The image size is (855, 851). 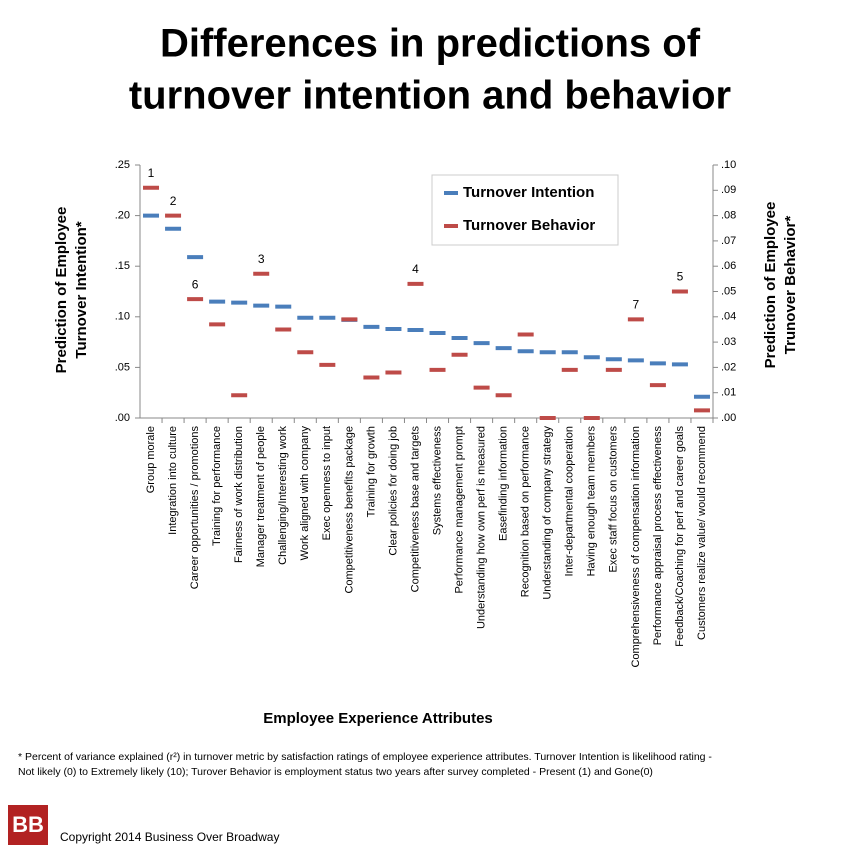 I want to click on x-tick-label: Understanding how own perf is measured, so click(x=482, y=527).